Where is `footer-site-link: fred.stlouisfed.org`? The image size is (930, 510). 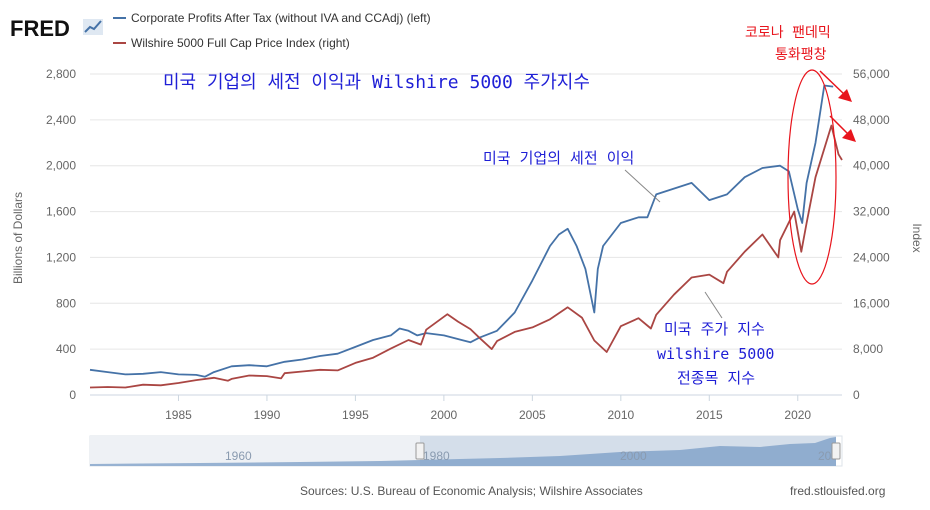 footer-site-link: fred.stlouisfed.org is located at coordinates (837, 491).